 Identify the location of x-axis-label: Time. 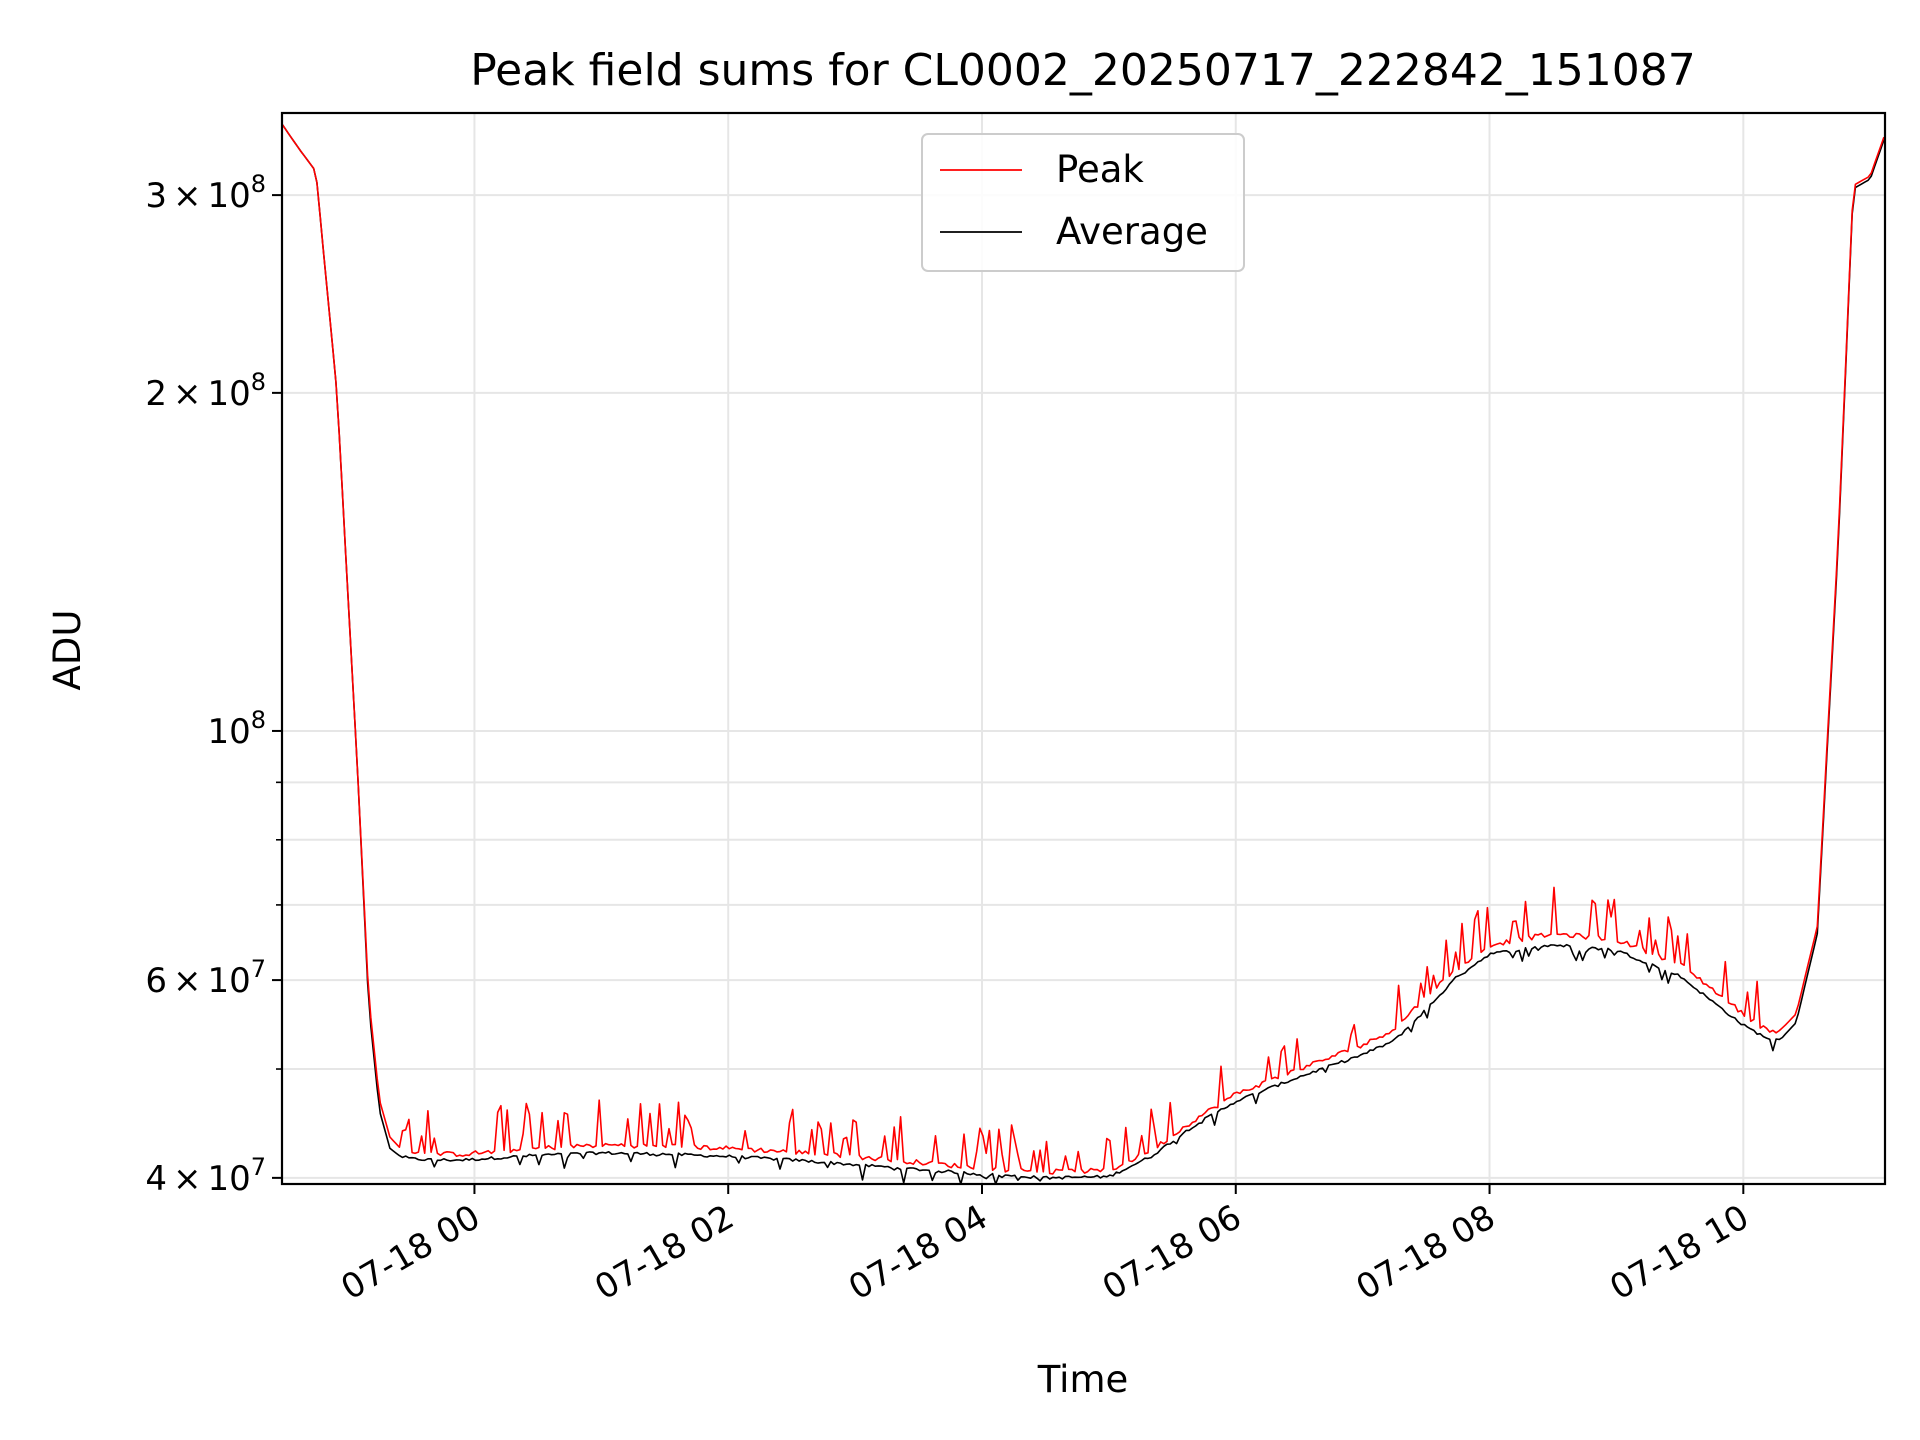
(1083, 1379).